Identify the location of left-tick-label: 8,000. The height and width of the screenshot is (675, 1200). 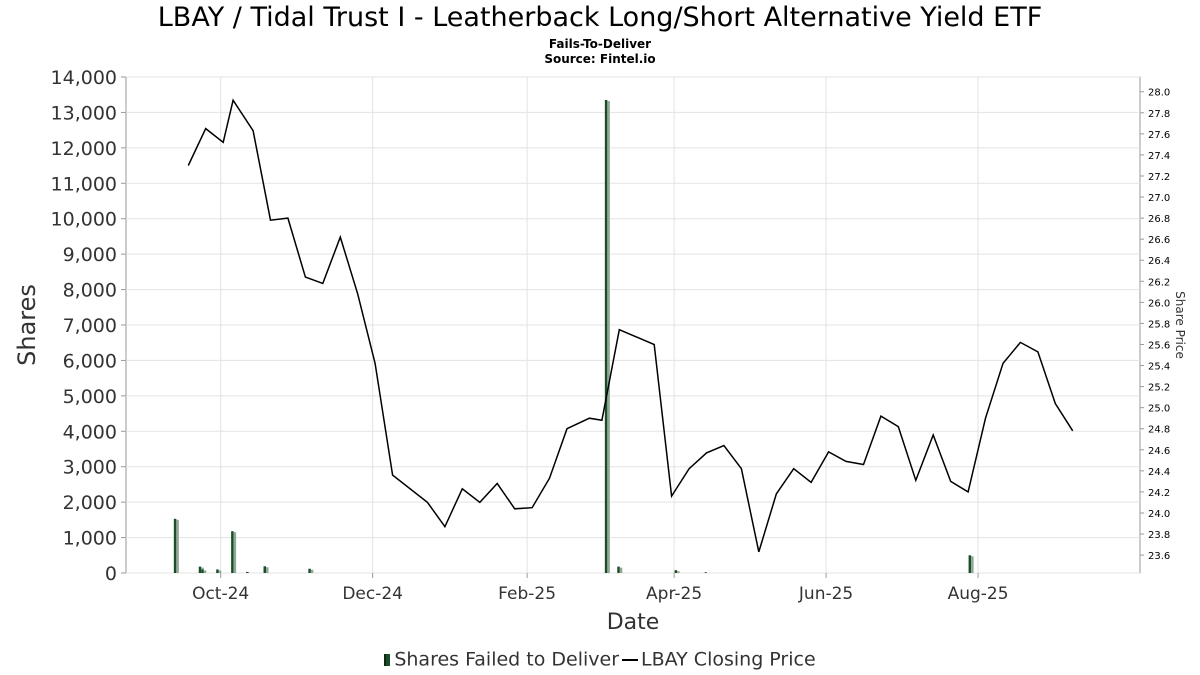
(90, 291).